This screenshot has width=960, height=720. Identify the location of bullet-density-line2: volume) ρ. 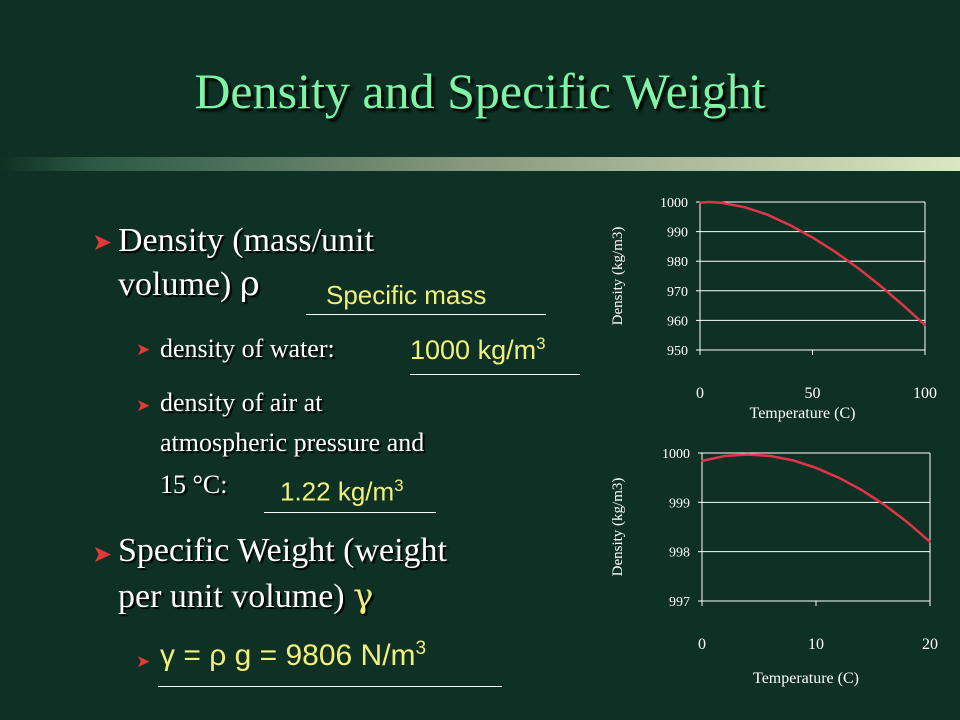
(189, 284).